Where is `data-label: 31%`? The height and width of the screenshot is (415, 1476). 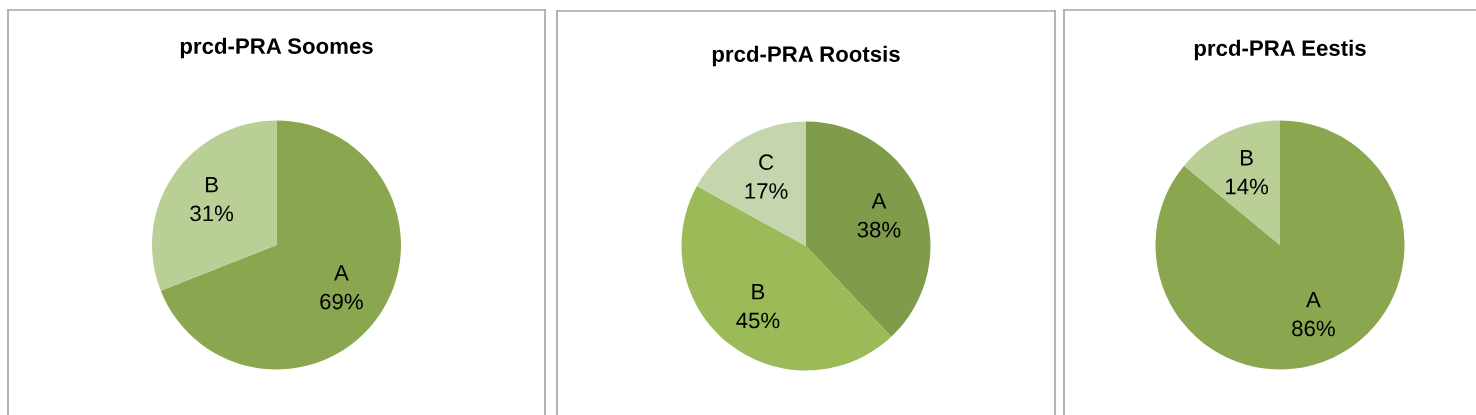 data-label: 31% is located at coordinates (212, 213).